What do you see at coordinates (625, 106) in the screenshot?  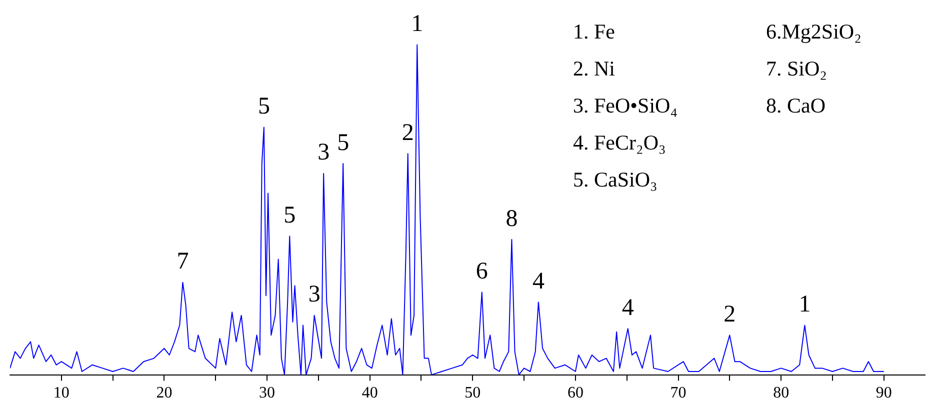 I see `annotation: 3. FeO•SiO₄` at bounding box center [625, 106].